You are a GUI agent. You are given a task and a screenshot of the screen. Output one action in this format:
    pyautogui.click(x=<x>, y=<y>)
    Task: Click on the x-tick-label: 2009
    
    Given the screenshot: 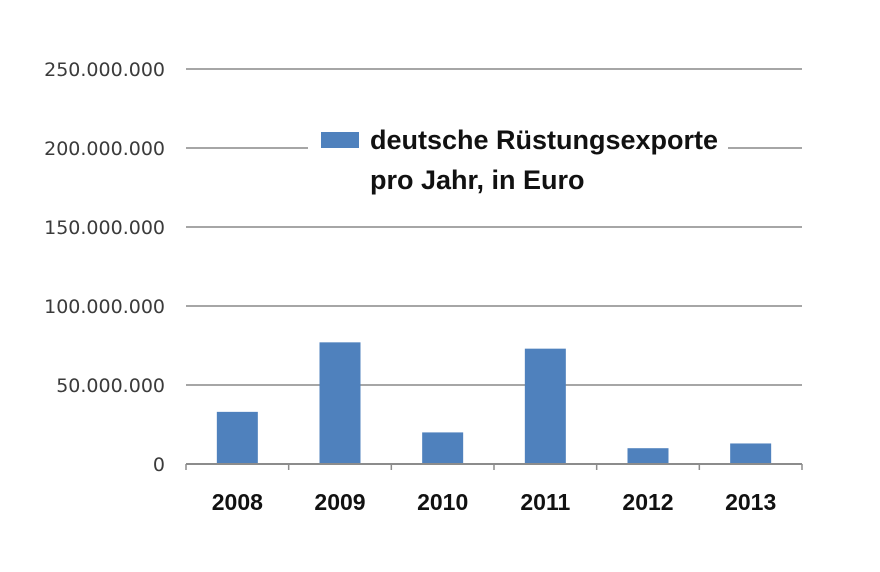 What is the action you would take?
    pyautogui.click(x=339, y=502)
    